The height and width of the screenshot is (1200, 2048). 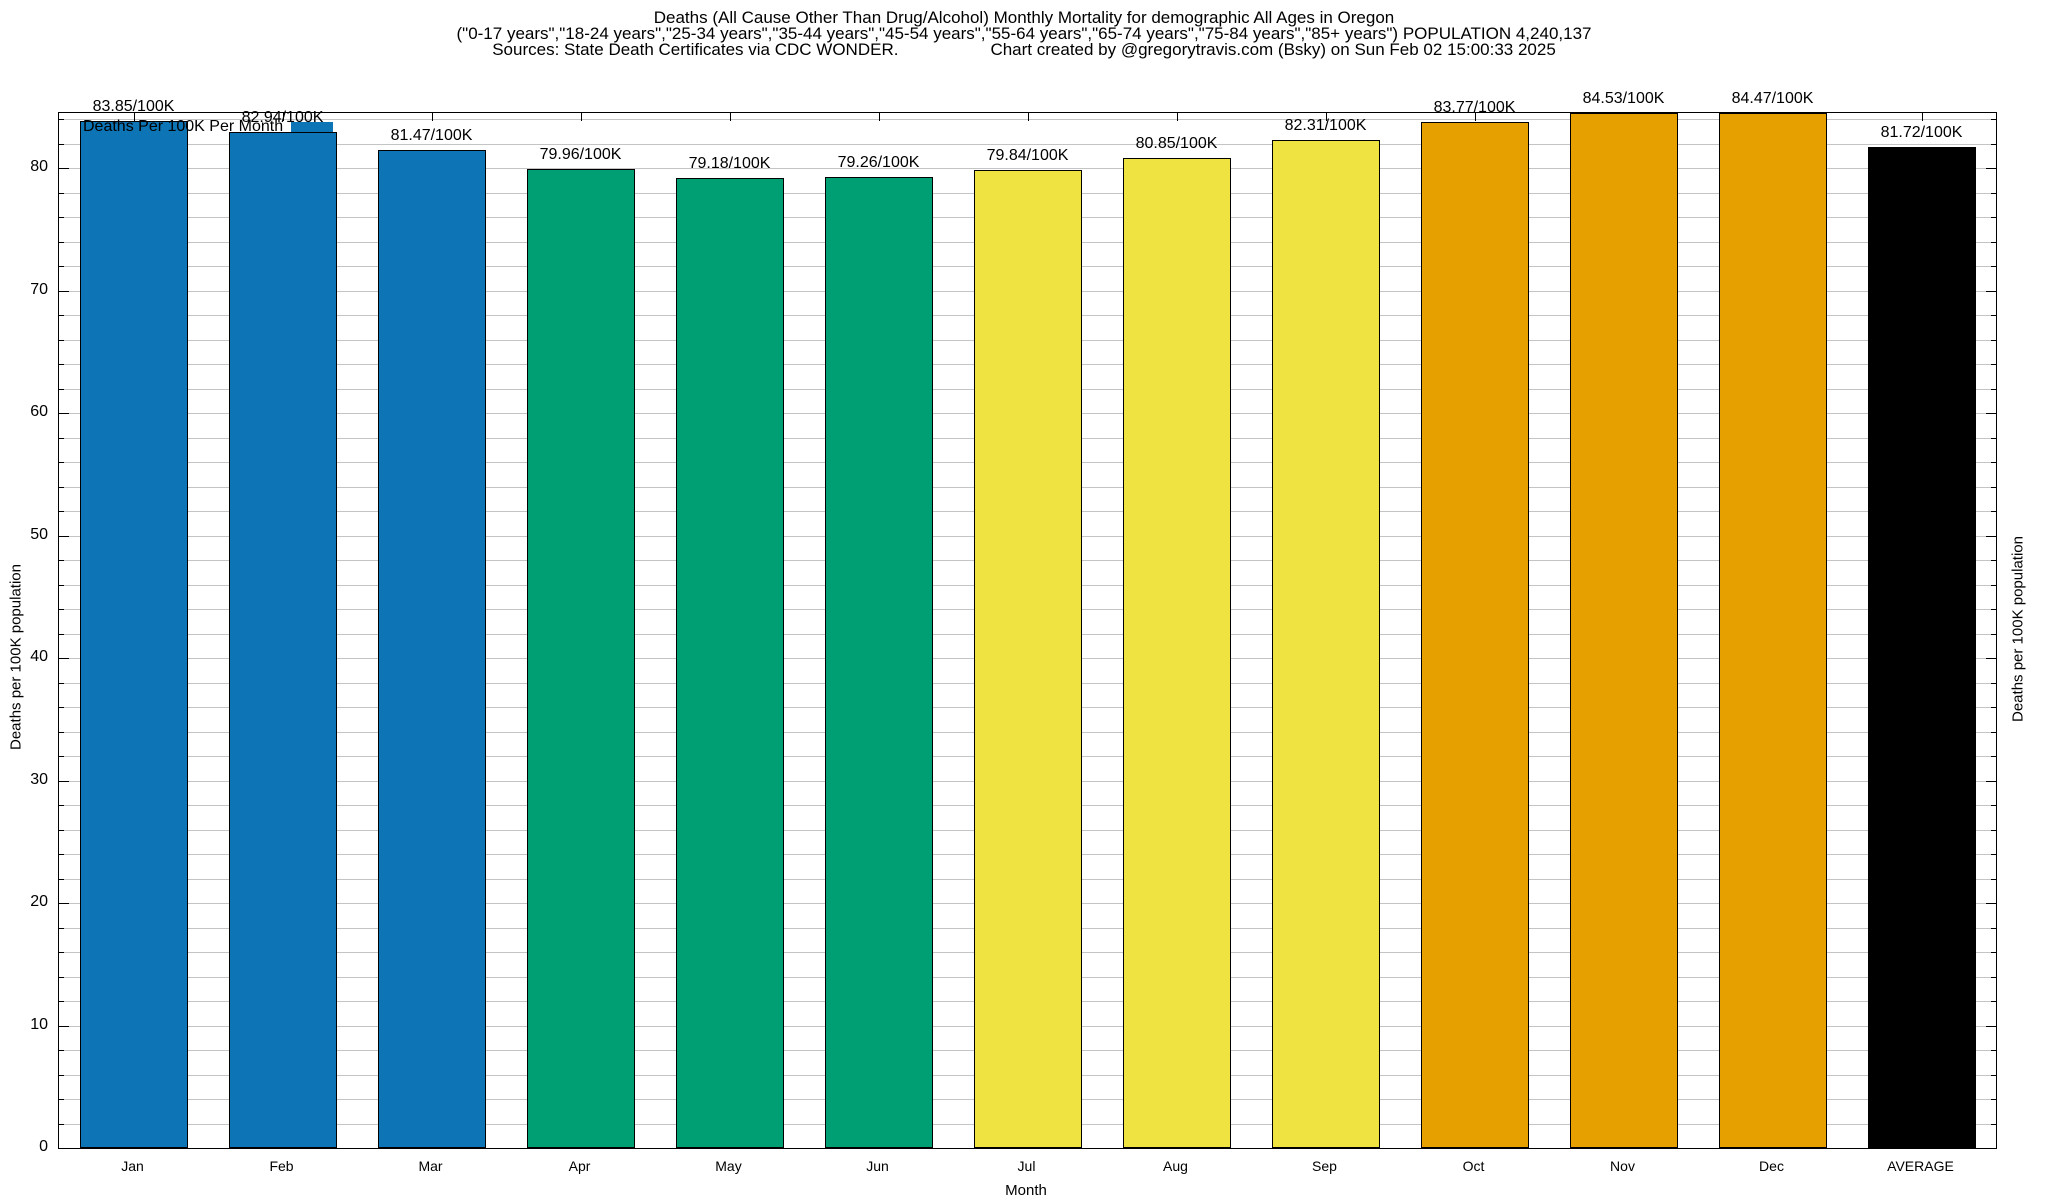 I want to click on x-tick-label-nov: Nov, so click(x=1622, y=1166).